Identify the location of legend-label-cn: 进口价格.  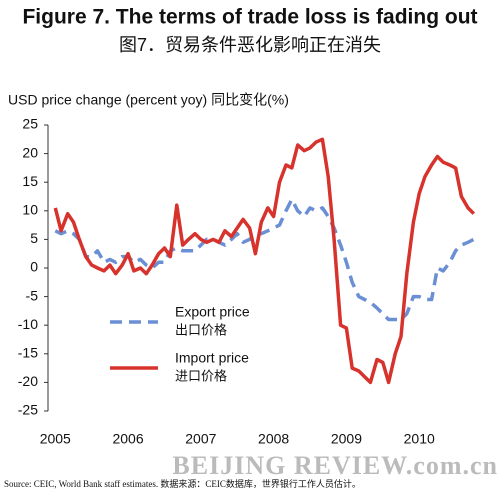
(201, 375).